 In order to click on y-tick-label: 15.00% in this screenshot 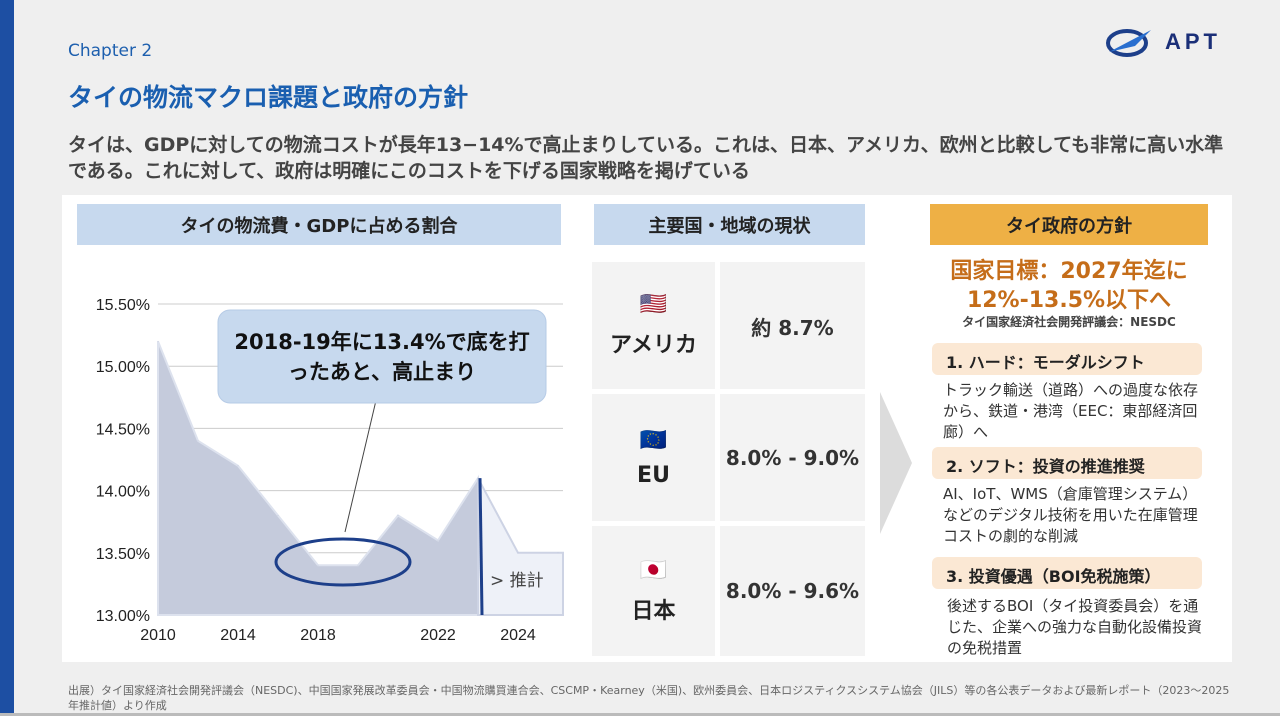, I will do `click(123, 367)`.